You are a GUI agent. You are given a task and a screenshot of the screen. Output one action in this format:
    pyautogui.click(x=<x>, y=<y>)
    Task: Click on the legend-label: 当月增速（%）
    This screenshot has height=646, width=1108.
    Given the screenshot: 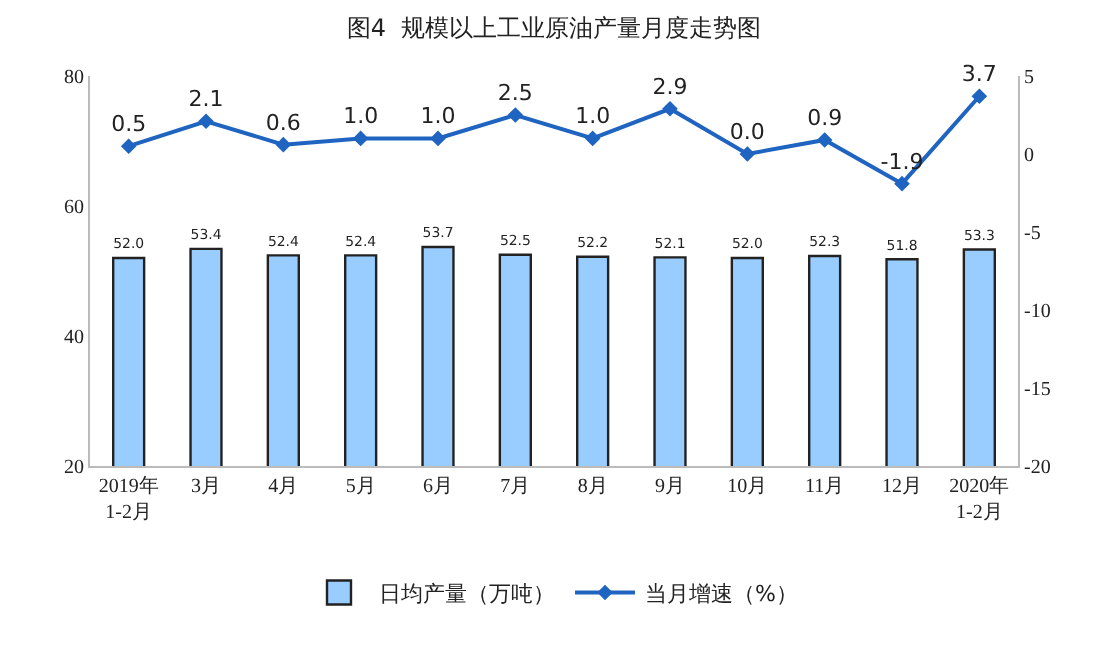 What is the action you would take?
    pyautogui.click(x=721, y=594)
    